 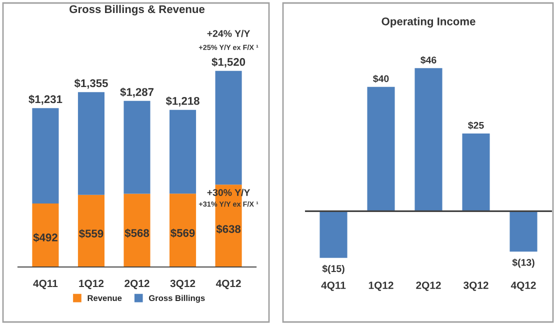 I want to click on total-label: $1,520, so click(x=229, y=63).